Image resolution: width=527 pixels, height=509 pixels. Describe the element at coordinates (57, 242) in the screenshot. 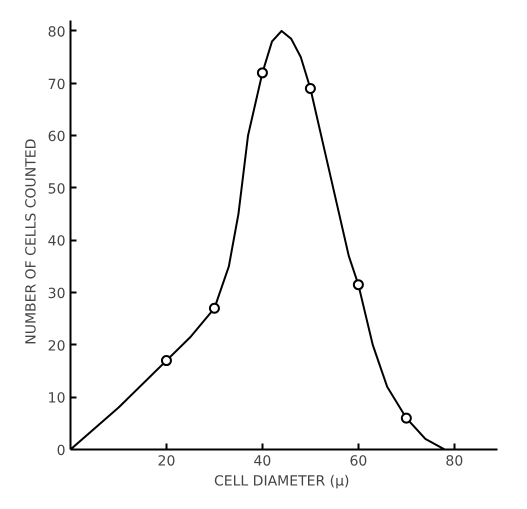

I see `y-tick-label: 40` at that location.